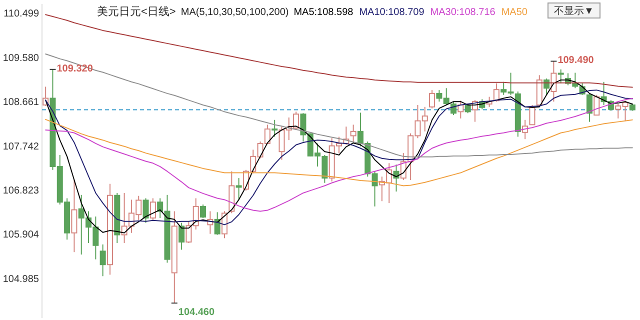 The image size is (640, 320). I want to click on y-tick-label: 104.985, so click(21, 279).